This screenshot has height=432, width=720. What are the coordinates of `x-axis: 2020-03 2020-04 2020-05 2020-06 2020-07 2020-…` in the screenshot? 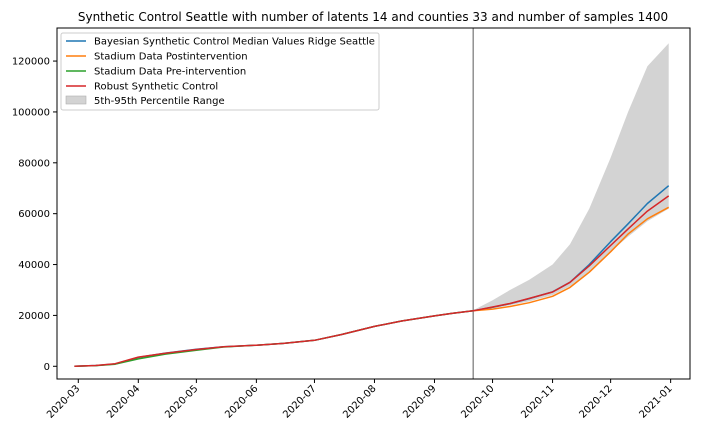 It's located at (360, 400).